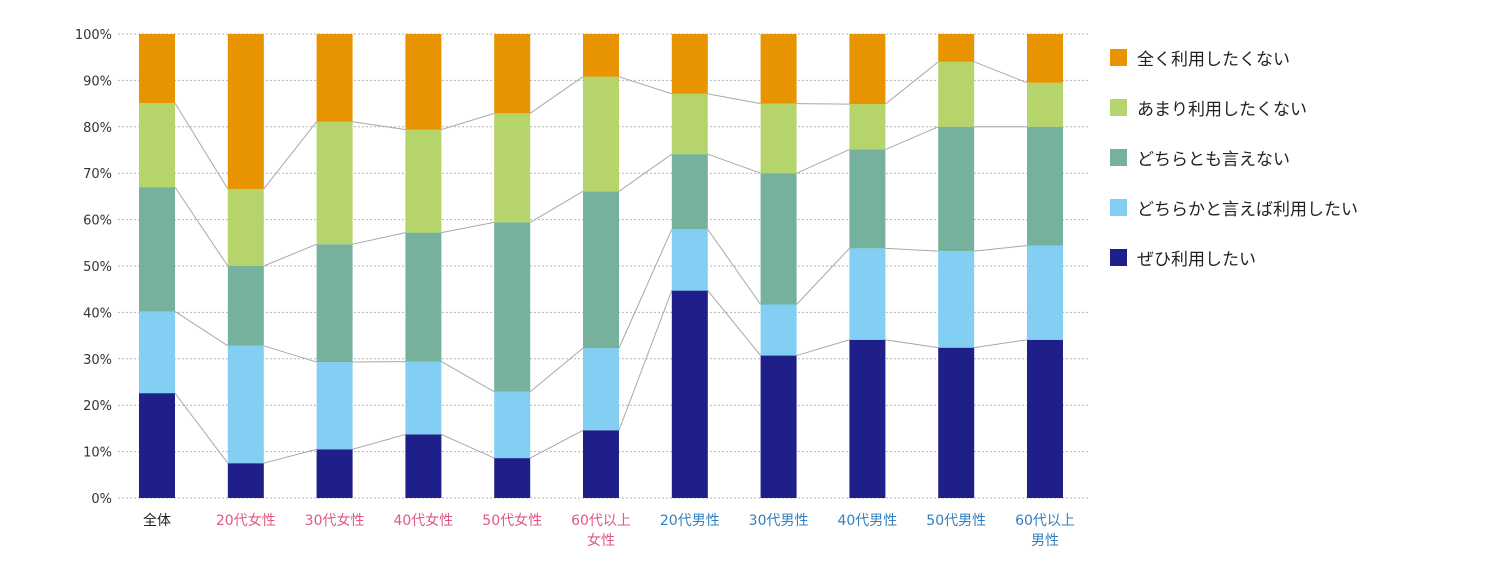 The image size is (1500, 573). Describe the element at coordinates (97, 360) in the screenshot. I see `y-tick-label: 30%` at that location.